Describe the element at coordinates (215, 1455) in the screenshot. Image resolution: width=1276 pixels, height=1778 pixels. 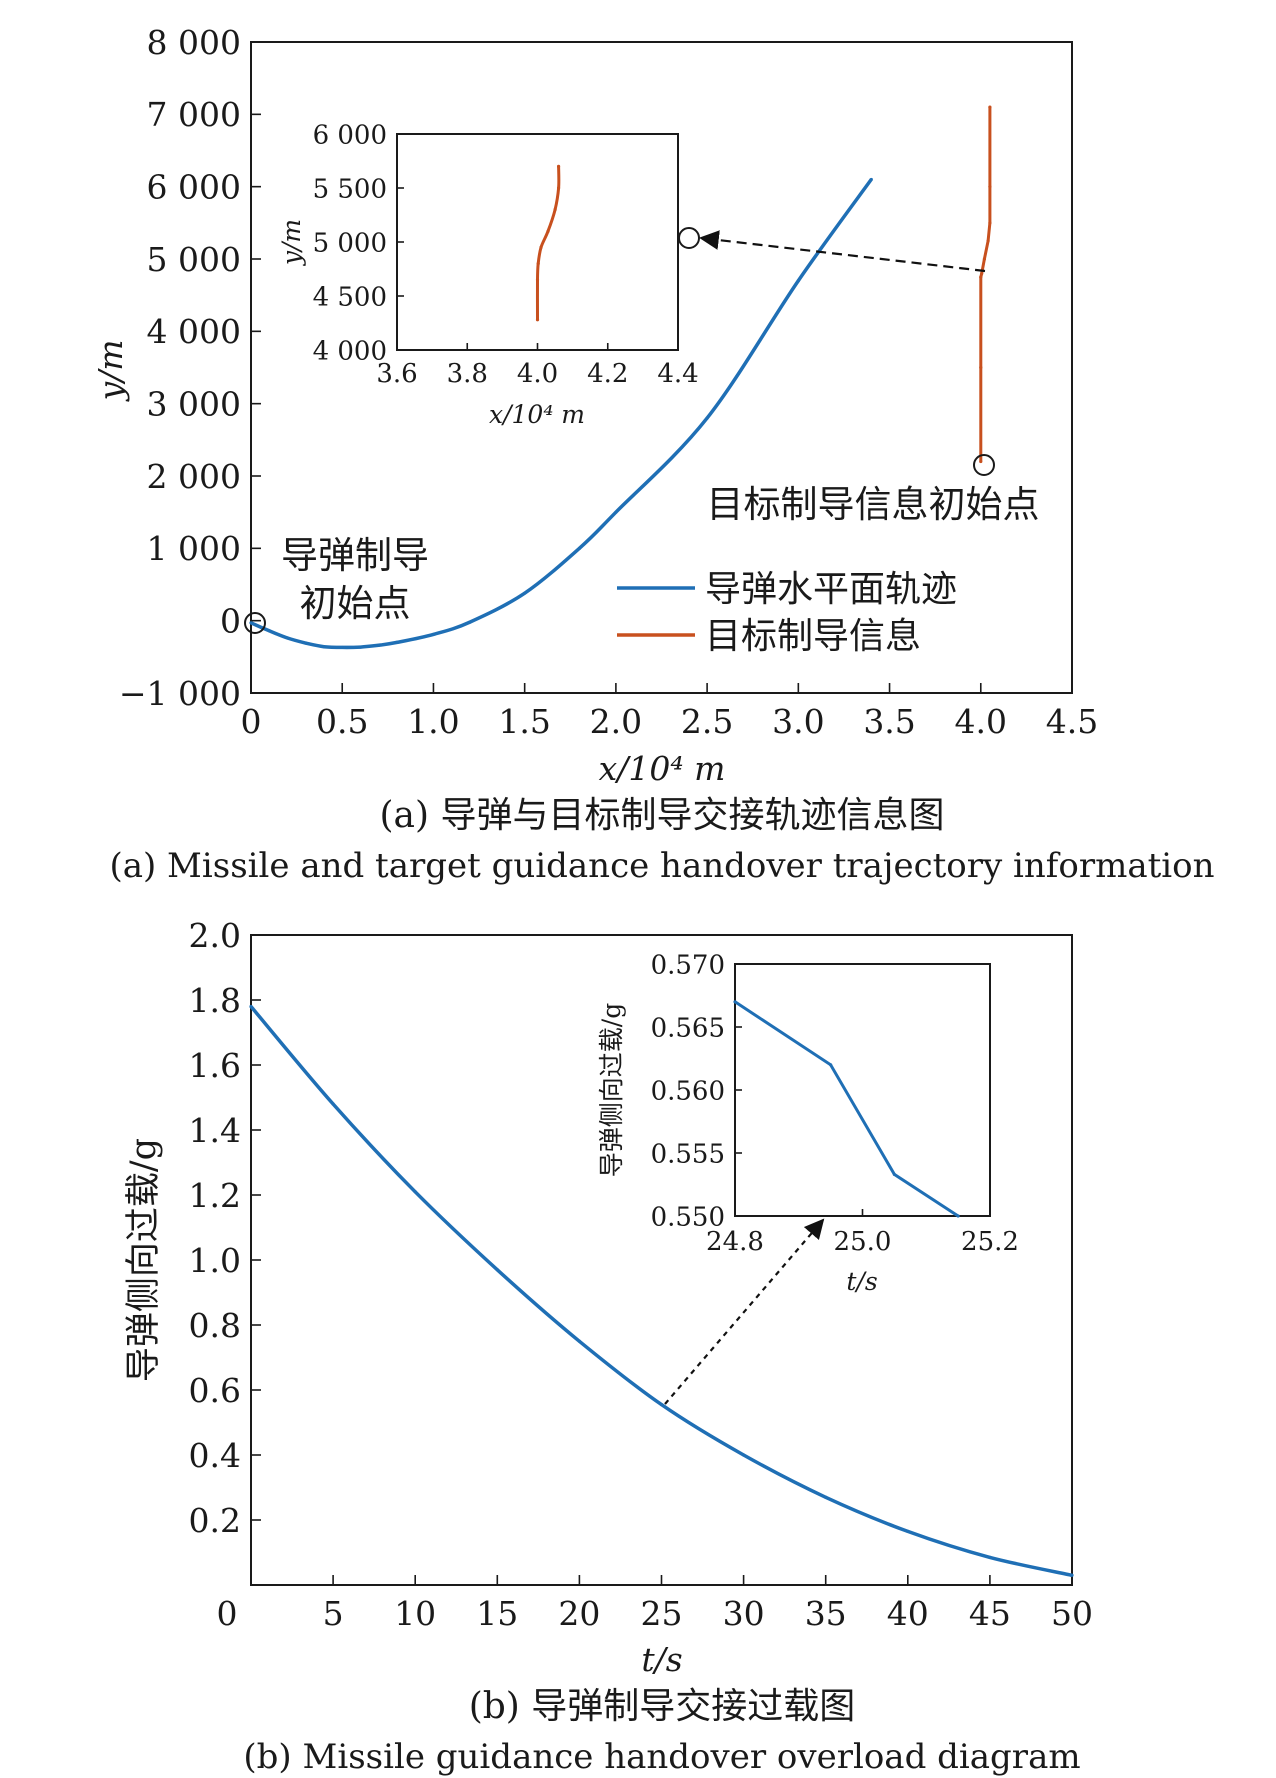
I see `panel-b-y-tick-label: 0.4` at that location.